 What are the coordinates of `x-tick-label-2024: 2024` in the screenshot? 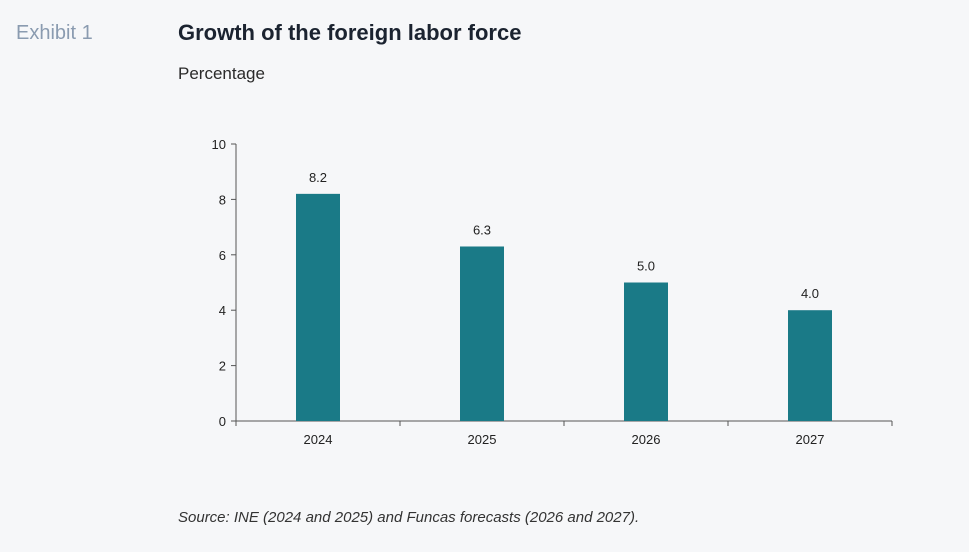 It's located at (318, 439).